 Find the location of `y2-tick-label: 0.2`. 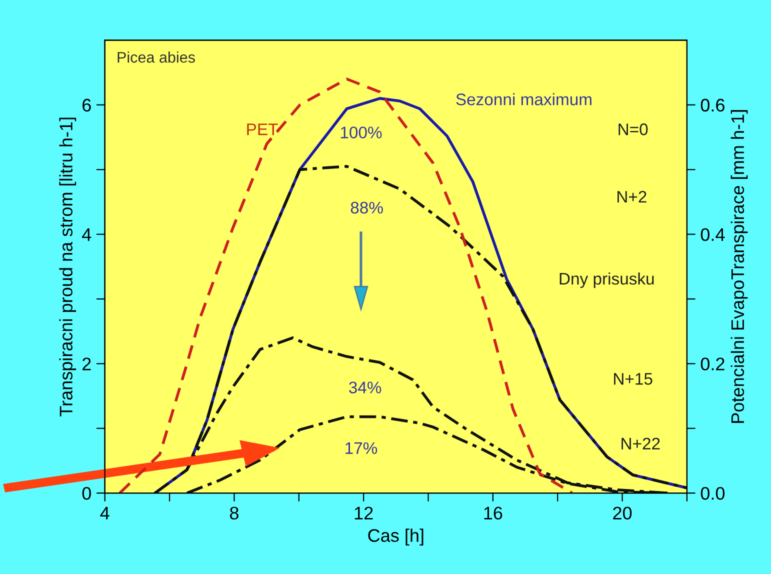

y2-tick-label: 0.2 is located at coordinates (712, 364).